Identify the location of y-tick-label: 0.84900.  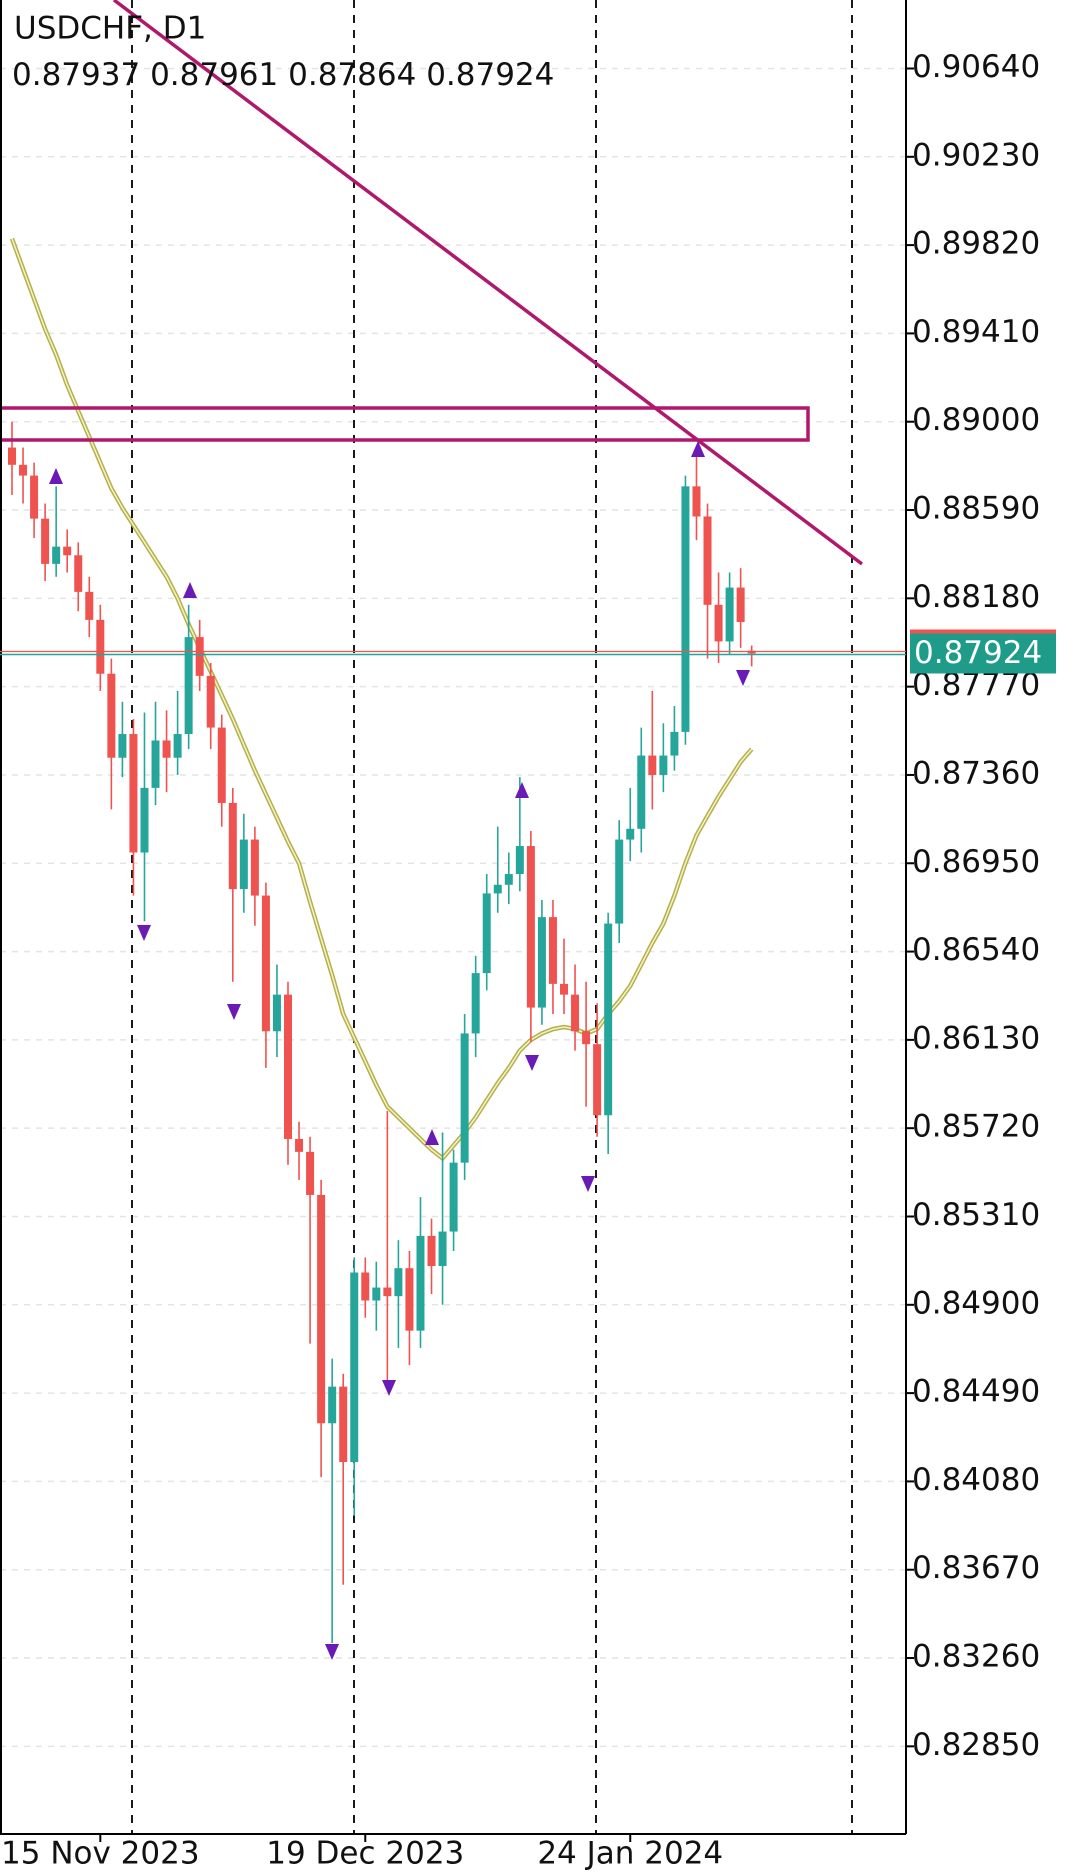
(976, 1303).